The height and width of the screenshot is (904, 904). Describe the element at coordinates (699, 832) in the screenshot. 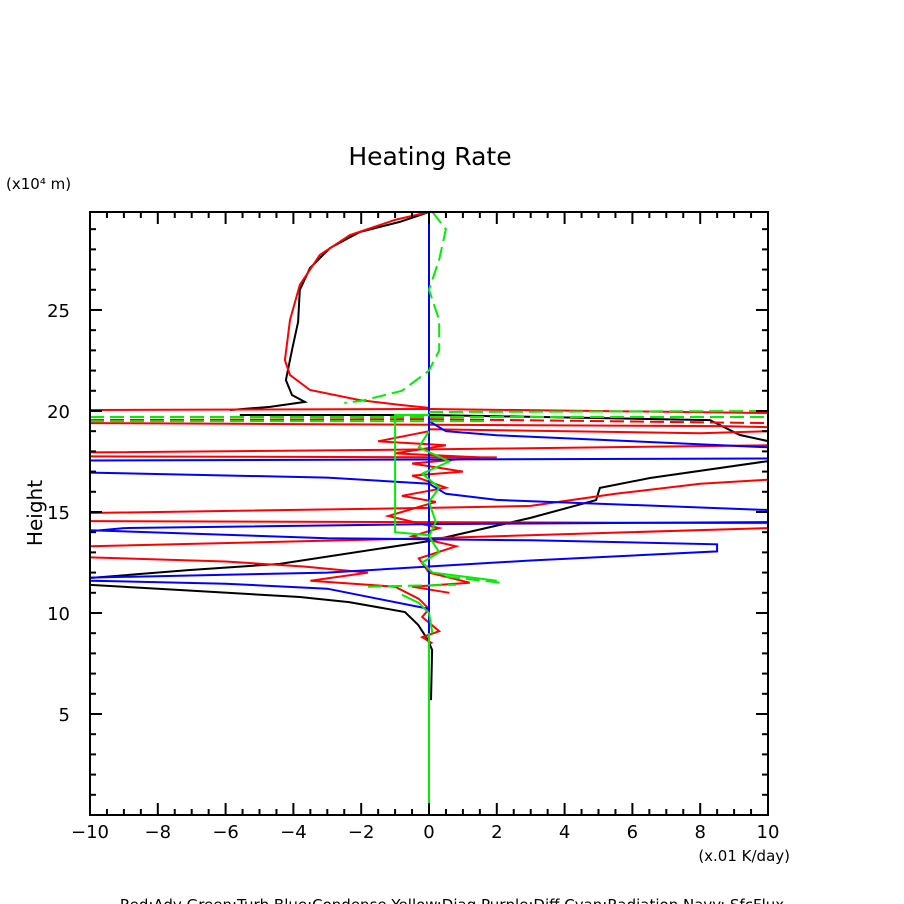

I see `x-tick-label: 8` at that location.